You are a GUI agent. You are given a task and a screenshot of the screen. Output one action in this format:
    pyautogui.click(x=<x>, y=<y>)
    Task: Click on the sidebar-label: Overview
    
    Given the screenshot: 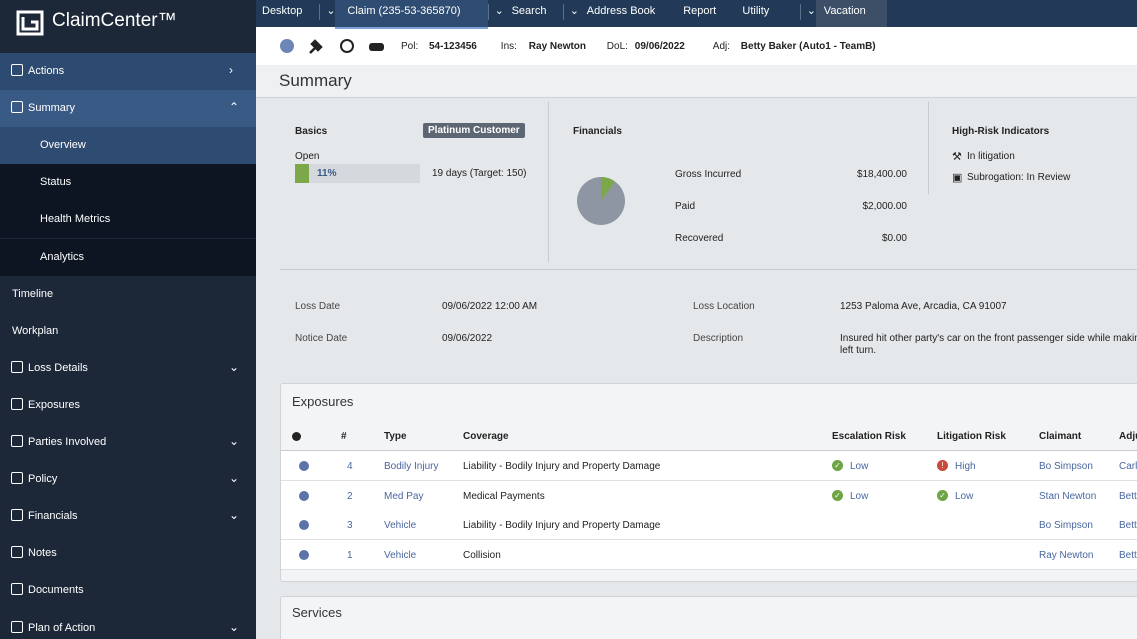 What is the action you would take?
    pyautogui.click(x=63, y=145)
    